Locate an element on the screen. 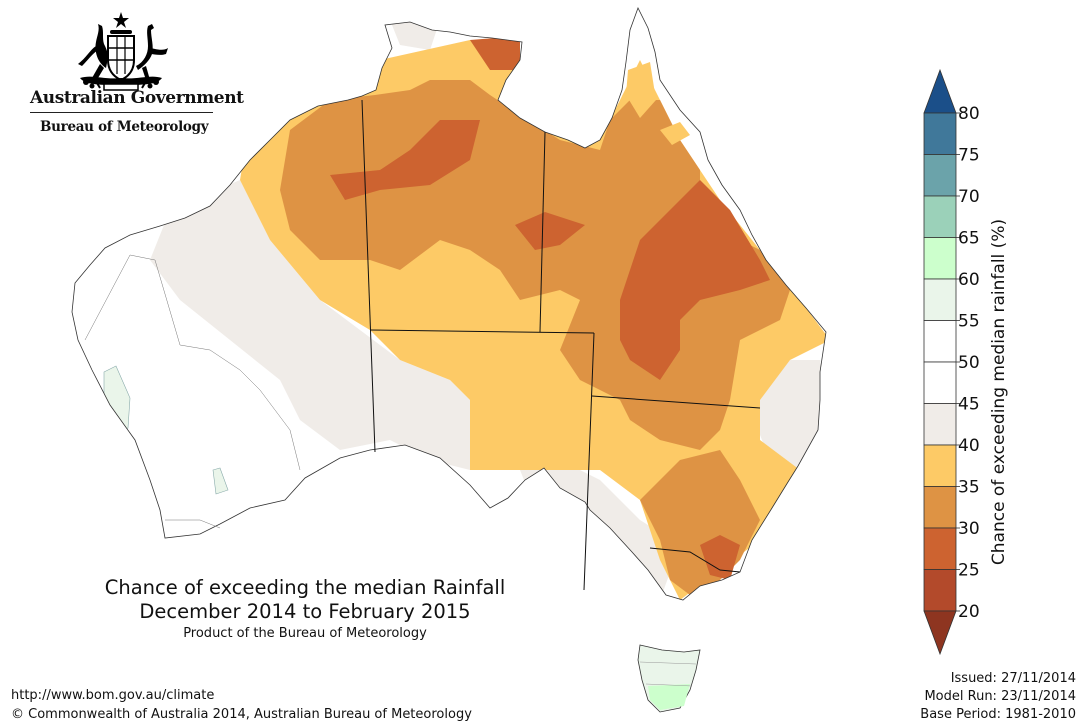 The image size is (1085, 726). map-period: December 2014 to February 2015 is located at coordinates (305, 611).